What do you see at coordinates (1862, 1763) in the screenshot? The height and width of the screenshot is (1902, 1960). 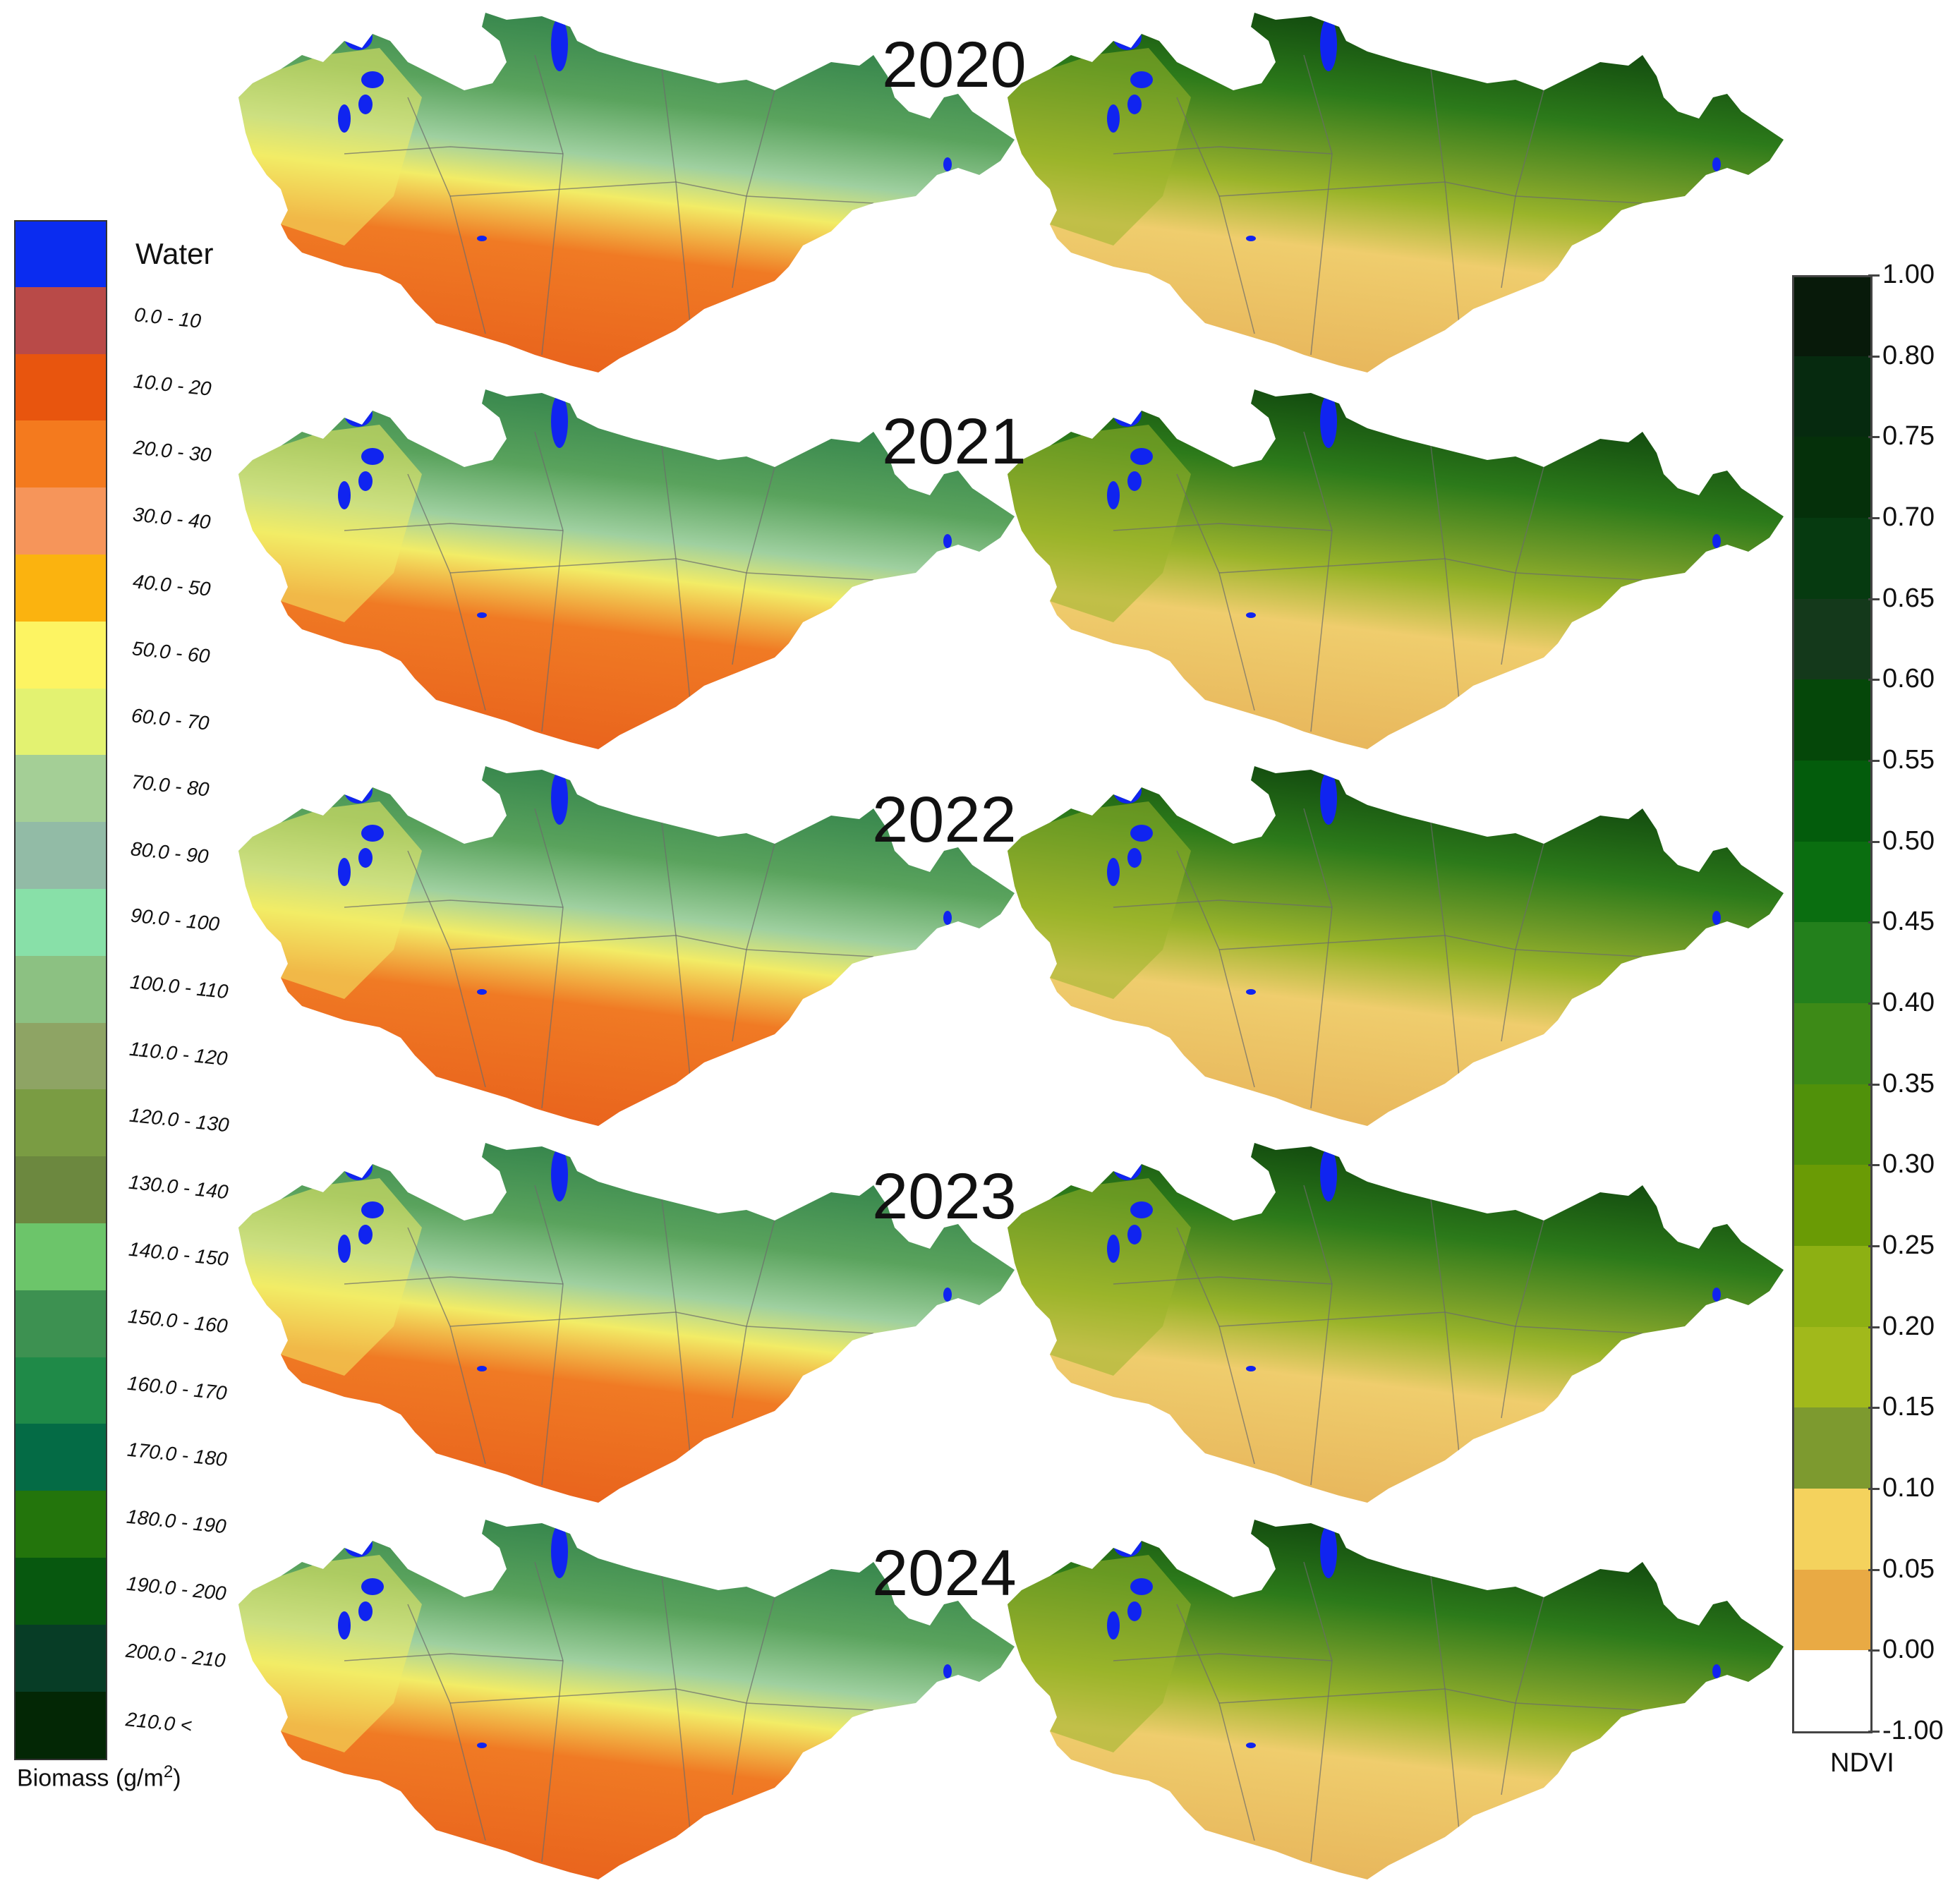 I see `ndvi-legend-title: NDVI` at bounding box center [1862, 1763].